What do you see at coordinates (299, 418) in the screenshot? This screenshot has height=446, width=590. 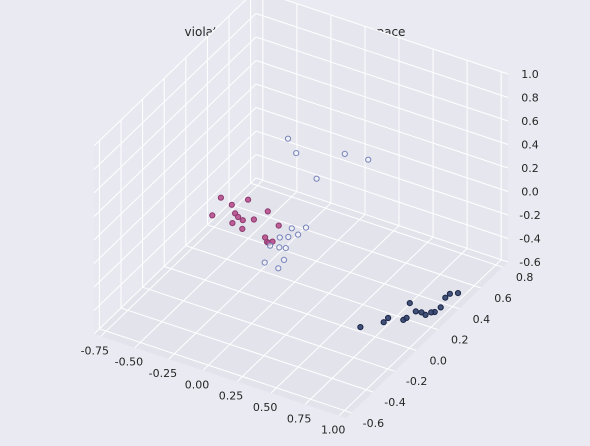 I see `x-tick-label: 0.75` at bounding box center [299, 418].